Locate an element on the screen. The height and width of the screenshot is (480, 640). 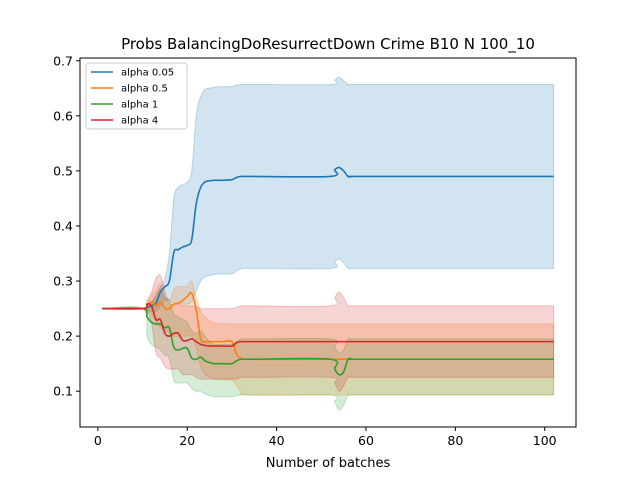
y-tick-label: 0.4 is located at coordinates (63, 225).